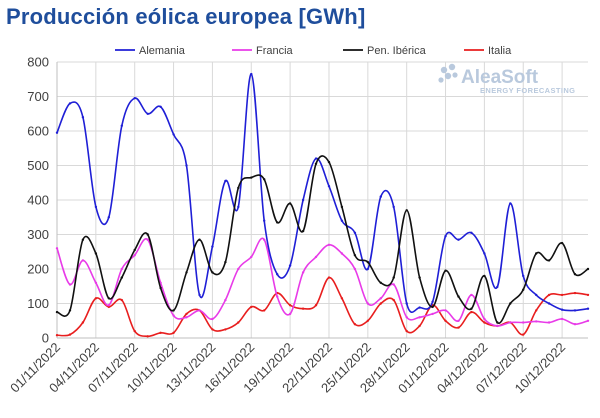  I want to click on y-axis-ticks: 0 100 200 300 400 500 600 700 800, so click(38, 200).